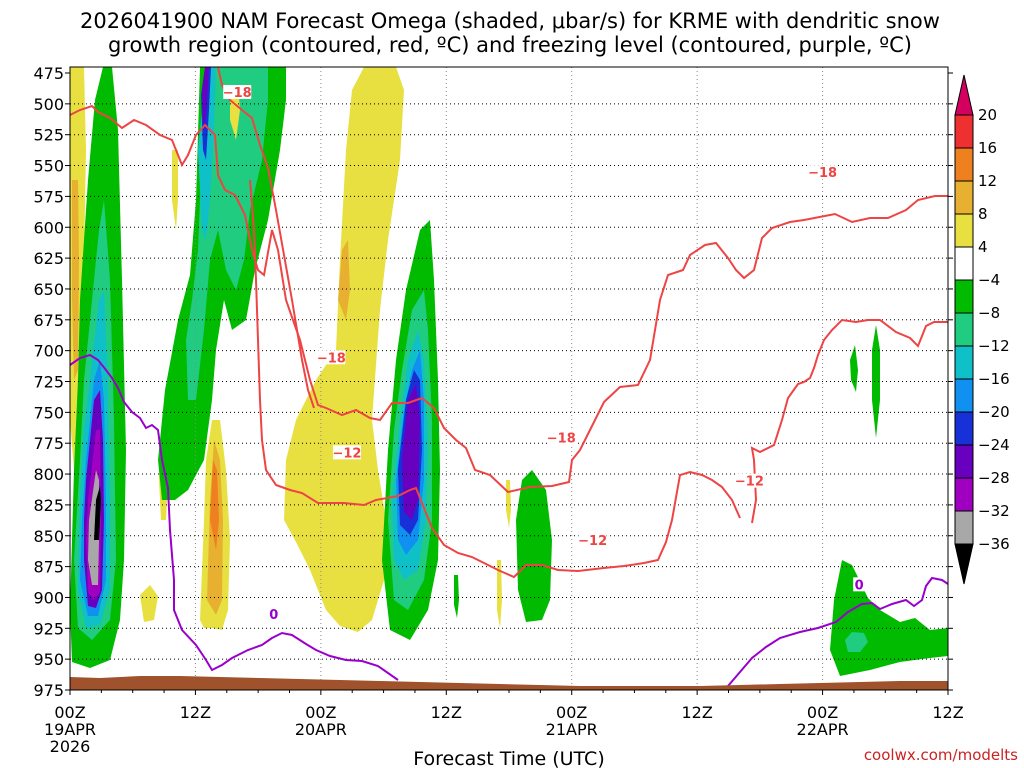 This screenshot has height=768, width=1024. What do you see at coordinates (987, 181) in the screenshot?
I see `colorbar-label: 12` at bounding box center [987, 181].